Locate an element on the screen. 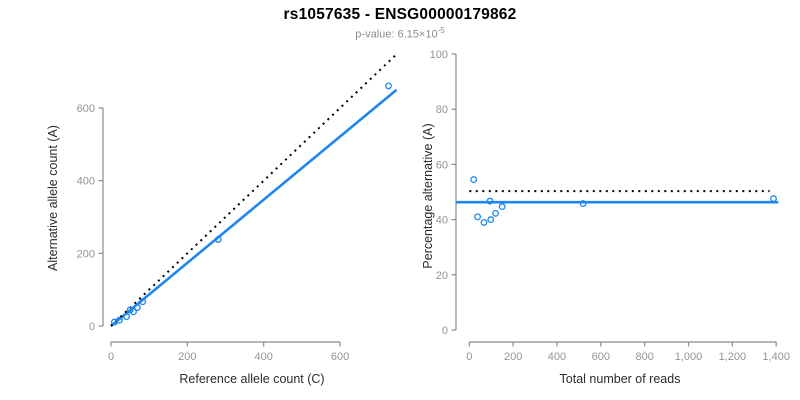 This screenshot has height=400, width=800. figure-title: rs1057635 - ENSG00000179862 is located at coordinates (400, 14).